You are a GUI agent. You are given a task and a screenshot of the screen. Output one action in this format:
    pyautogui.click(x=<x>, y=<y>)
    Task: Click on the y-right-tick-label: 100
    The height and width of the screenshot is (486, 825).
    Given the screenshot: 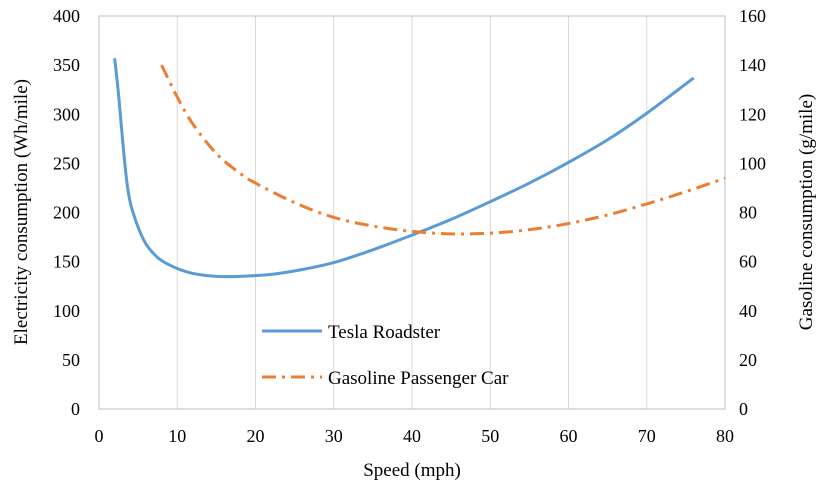 What is the action you would take?
    pyautogui.click(x=752, y=163)
    